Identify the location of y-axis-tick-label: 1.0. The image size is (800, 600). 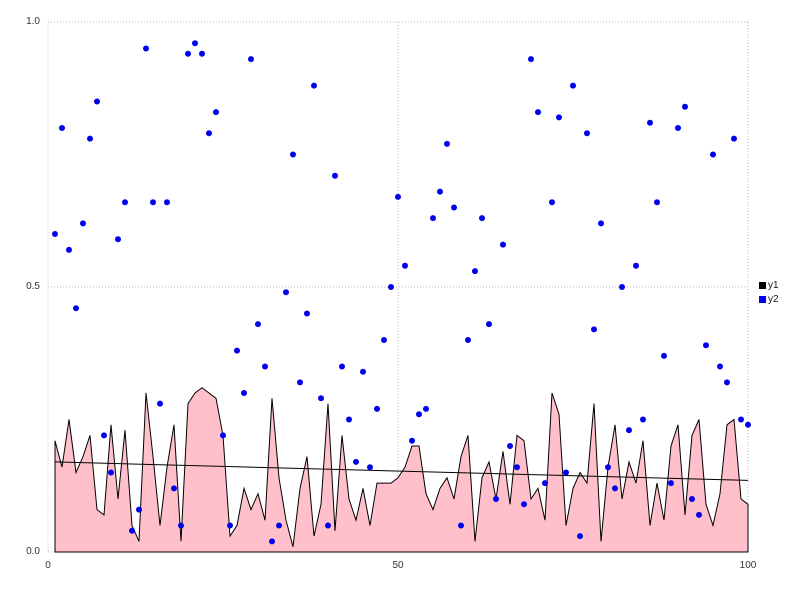
(33, 21).